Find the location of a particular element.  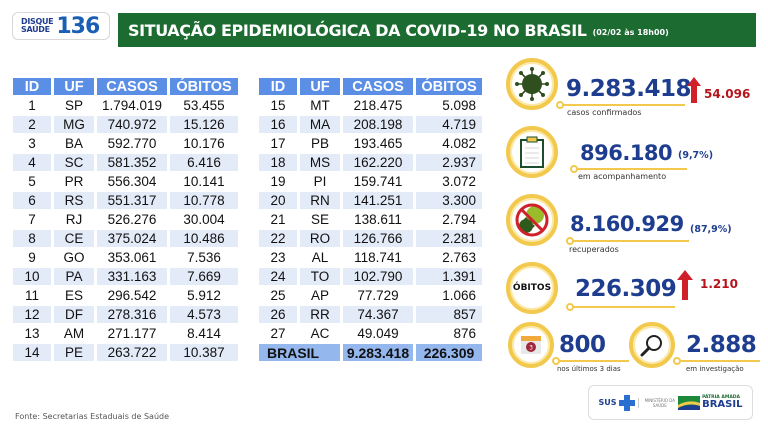

table-cell: 19 is located at coordinates (278, 181).